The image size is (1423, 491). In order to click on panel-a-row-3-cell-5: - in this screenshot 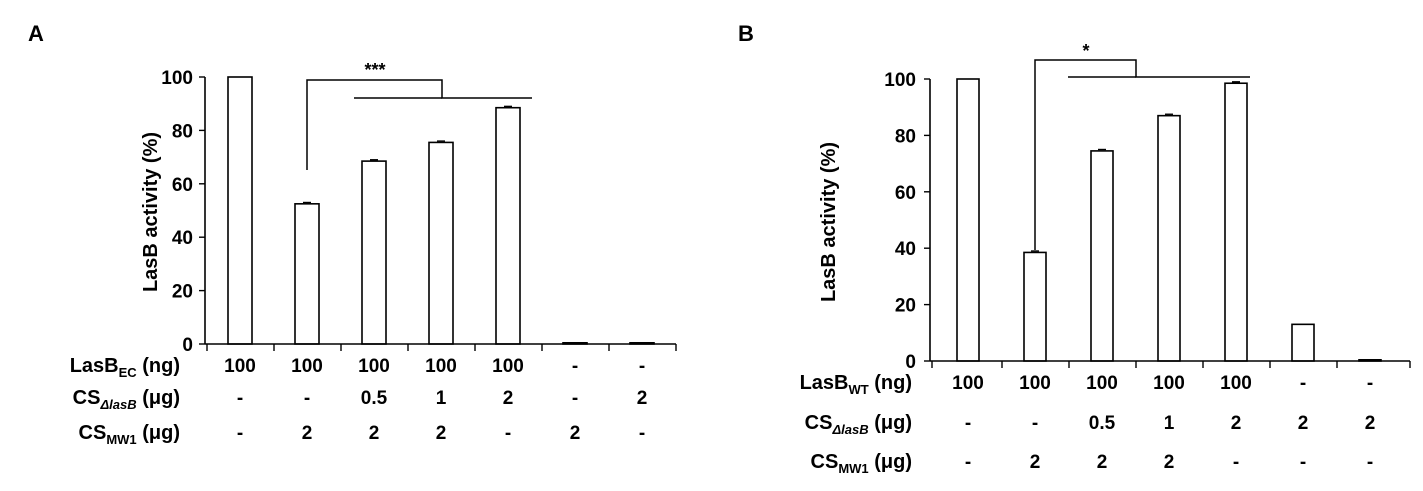, I will do `click(508, 433)`.